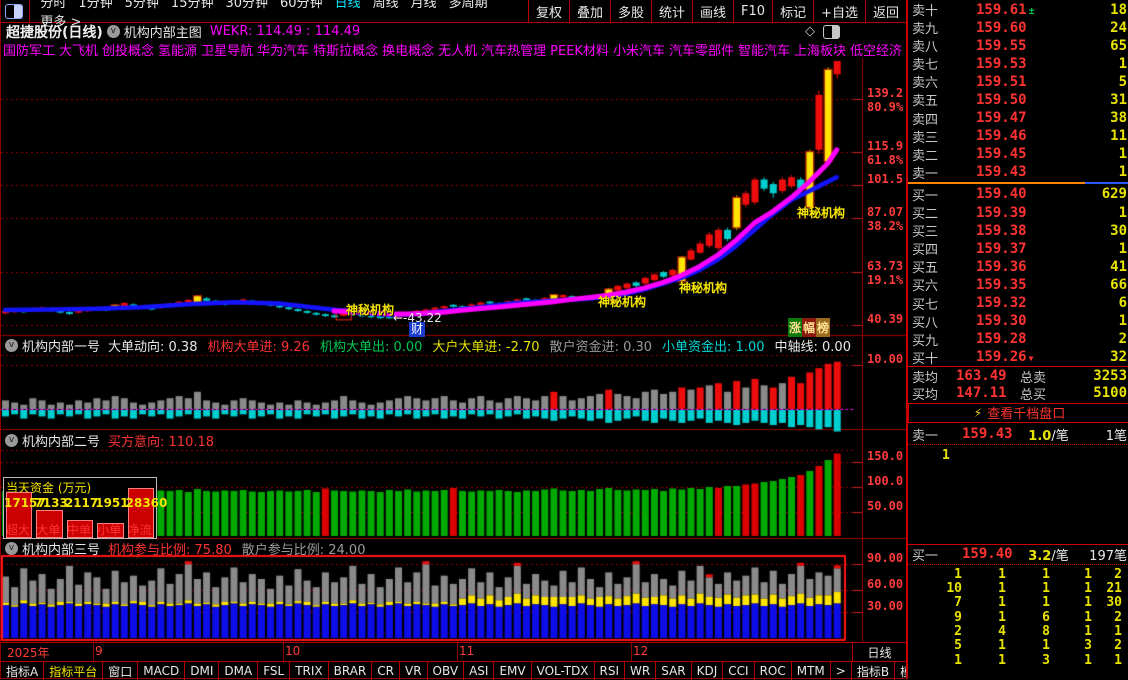 Image resolution: width=1128 pixels, height=680 pixels. I want to click on sell-level-row: 卖七 159.53 1, so click(1018, 64).